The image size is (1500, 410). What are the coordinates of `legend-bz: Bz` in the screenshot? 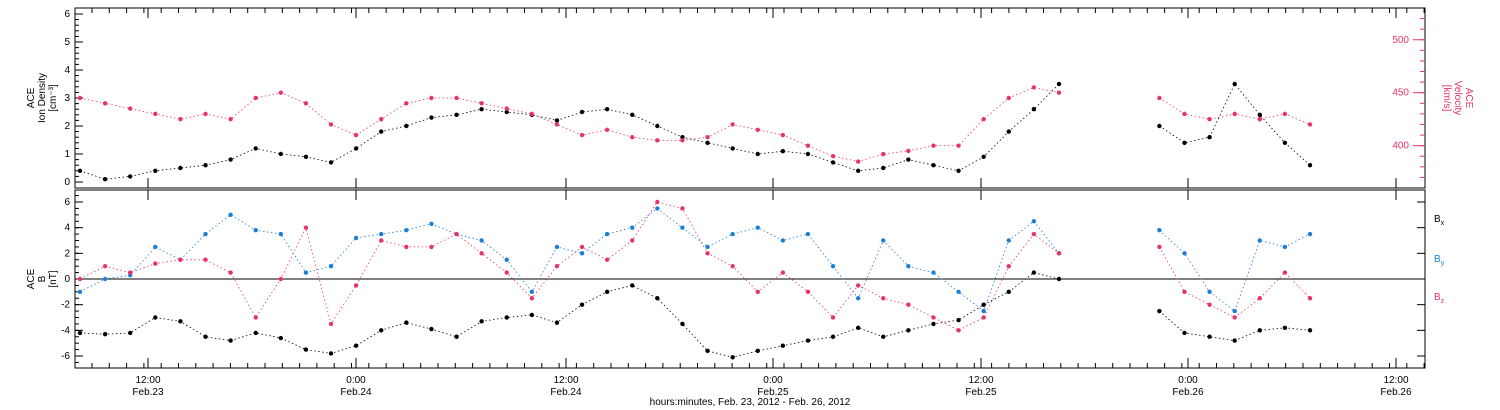 It's located at (1439, 298).